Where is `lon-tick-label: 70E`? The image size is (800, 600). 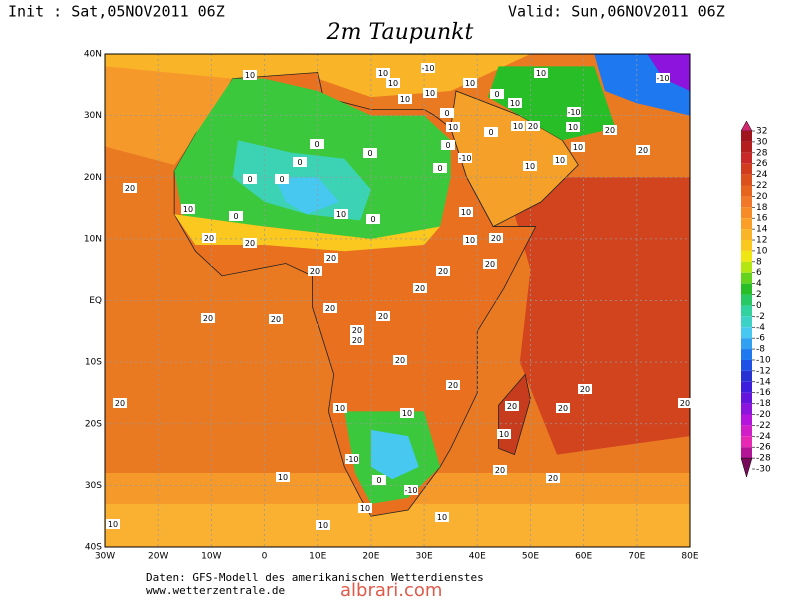
lon-tick-label: 70E is located at coordinates (636, 557).